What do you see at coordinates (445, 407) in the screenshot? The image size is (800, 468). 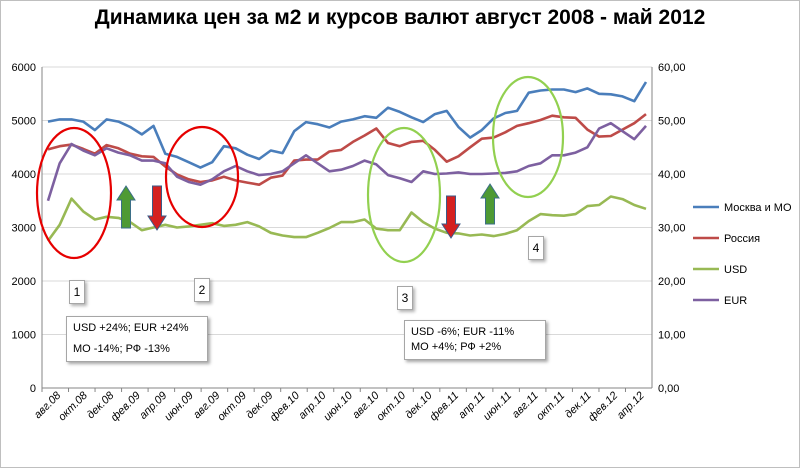 I see `x-tick-label: фев.11` at bounding box center [445, 407].